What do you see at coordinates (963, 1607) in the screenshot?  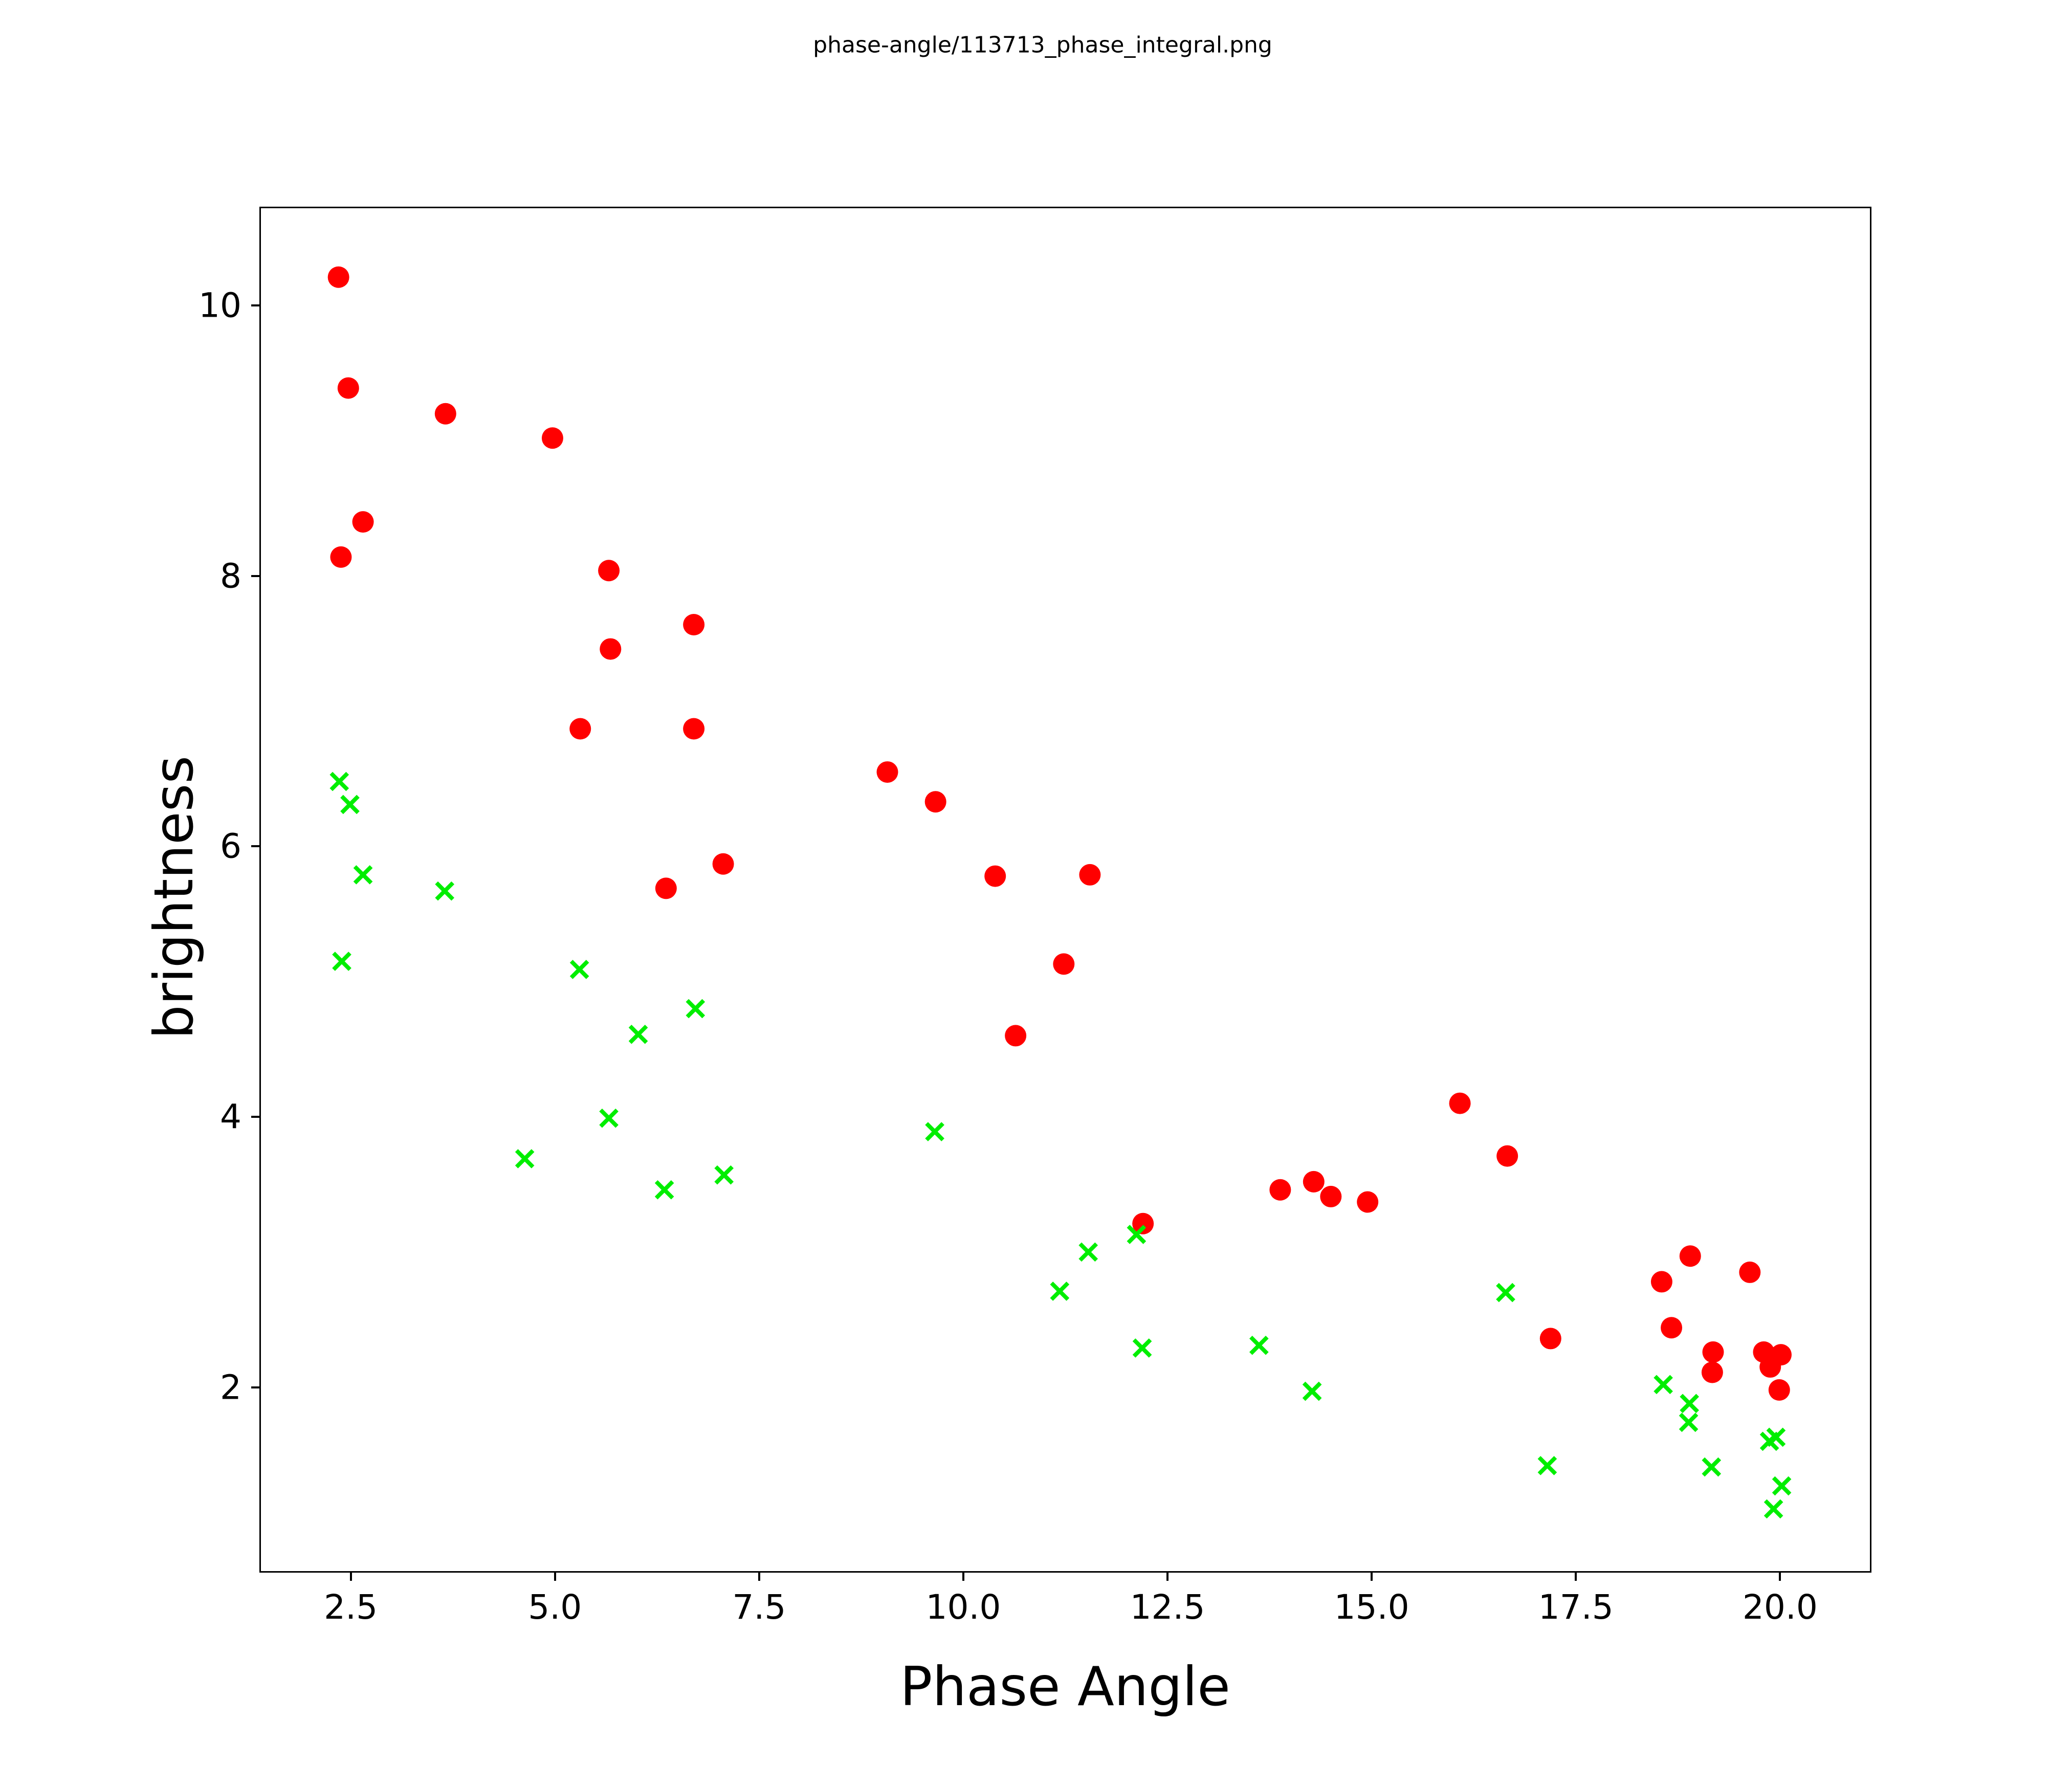 I see `x-tick-label: 10.0` at bounding box center [963, 1607].